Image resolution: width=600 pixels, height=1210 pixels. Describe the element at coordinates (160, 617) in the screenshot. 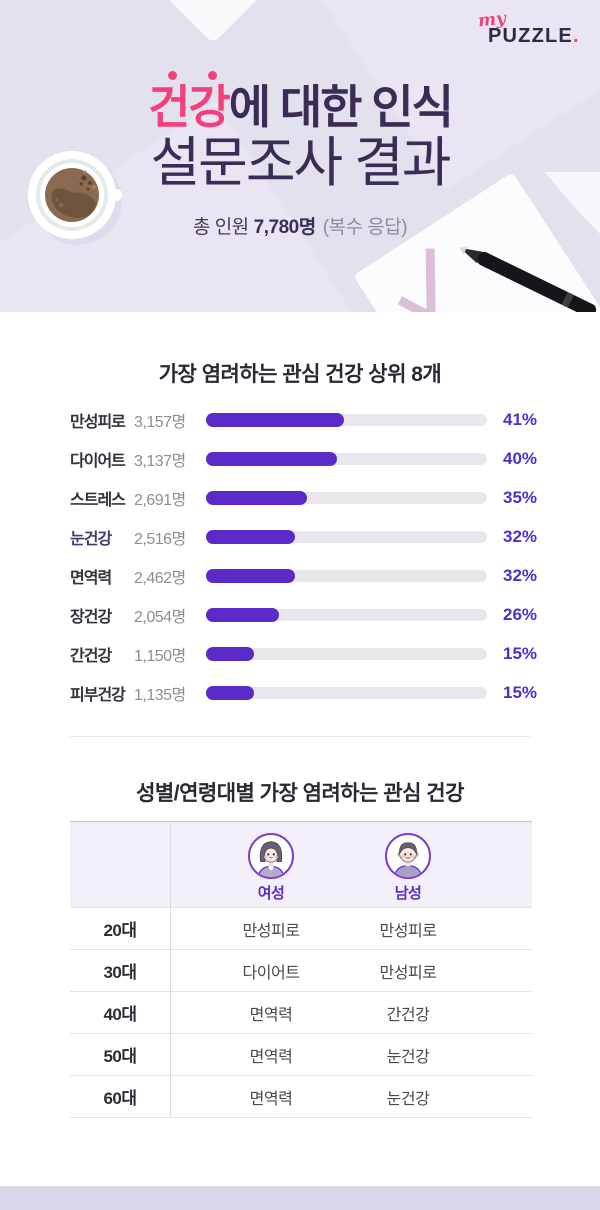

I see `chart-count-label: 2,054명` at that location.